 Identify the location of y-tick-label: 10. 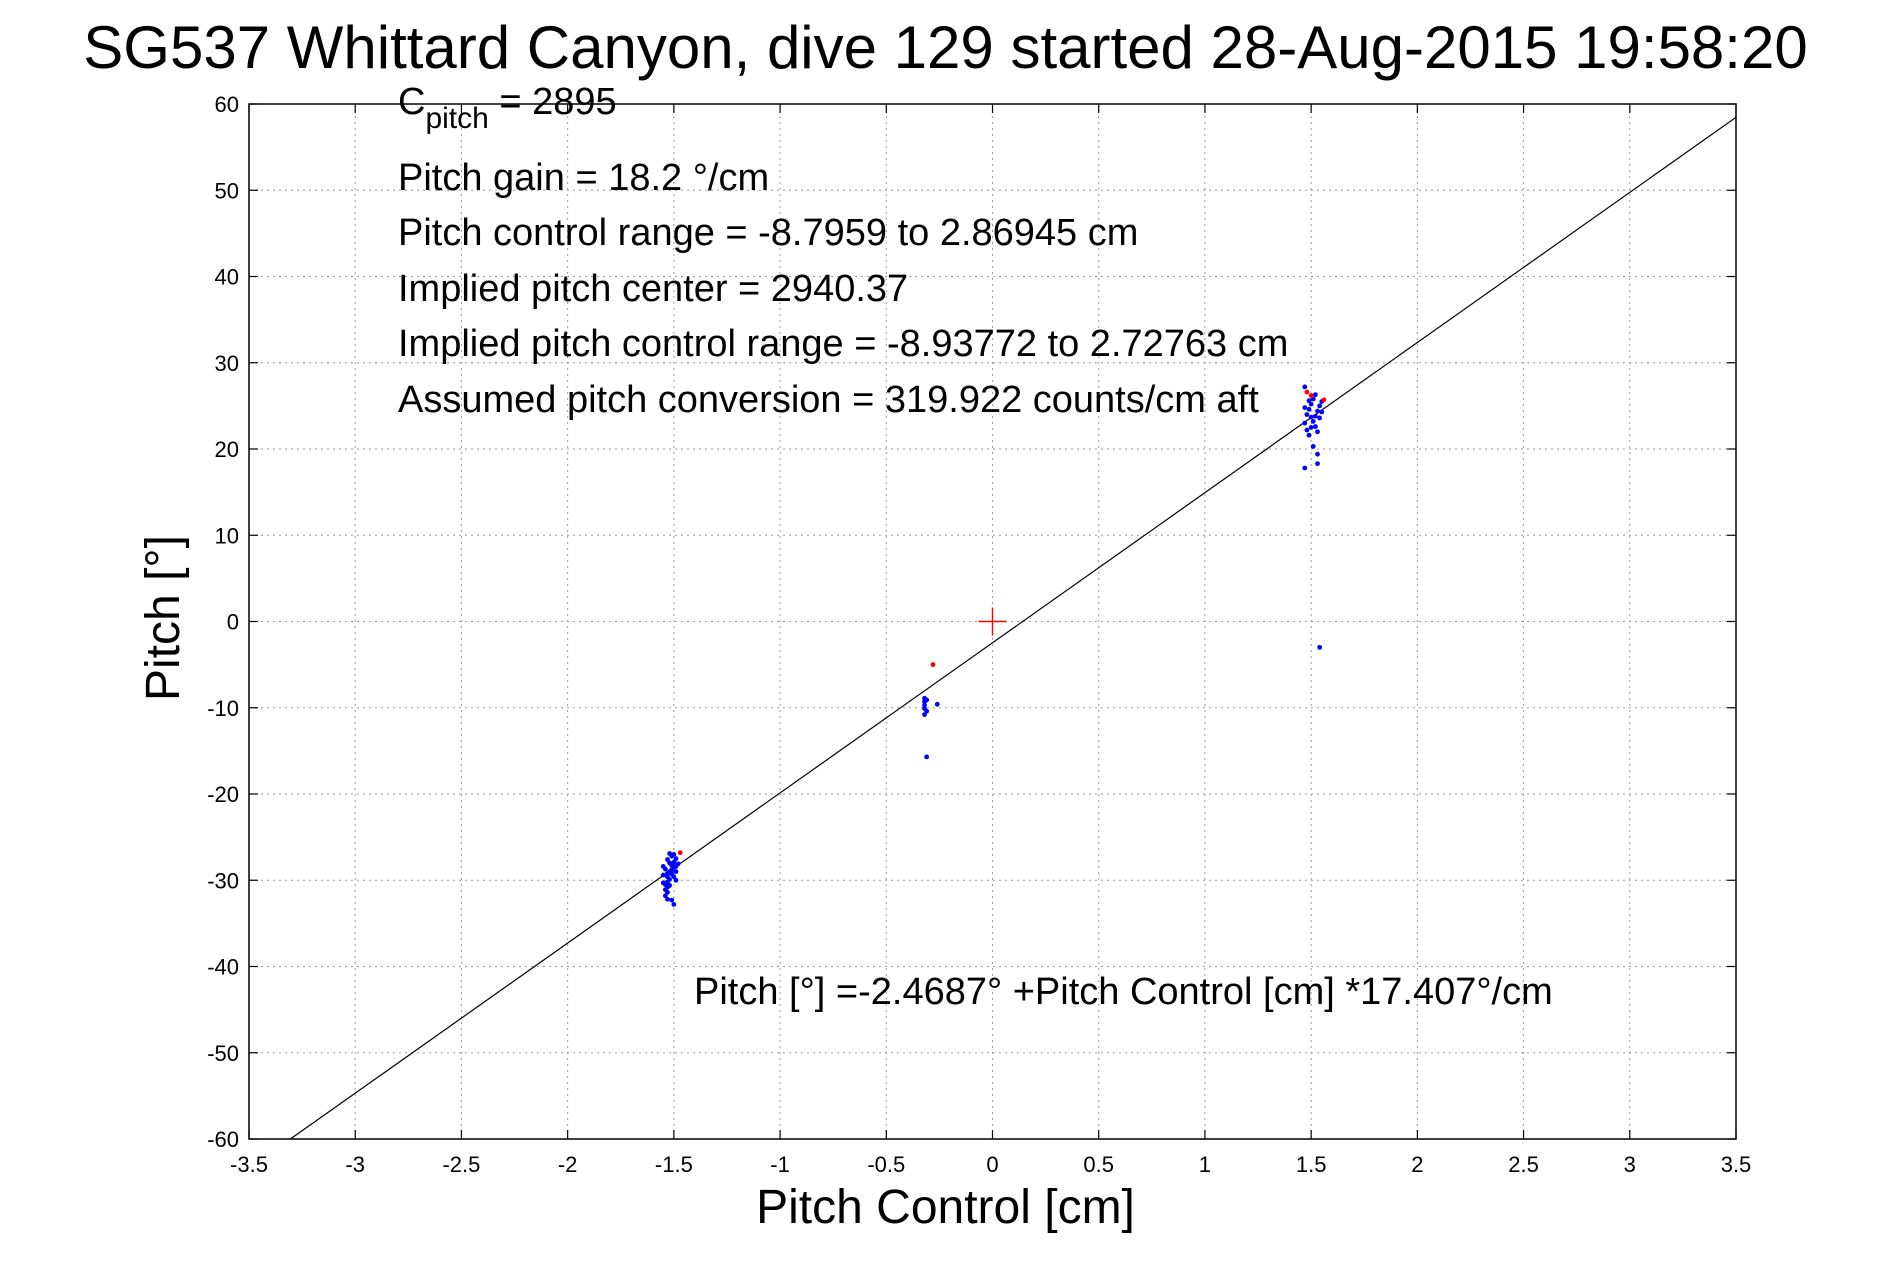
(227, 535).